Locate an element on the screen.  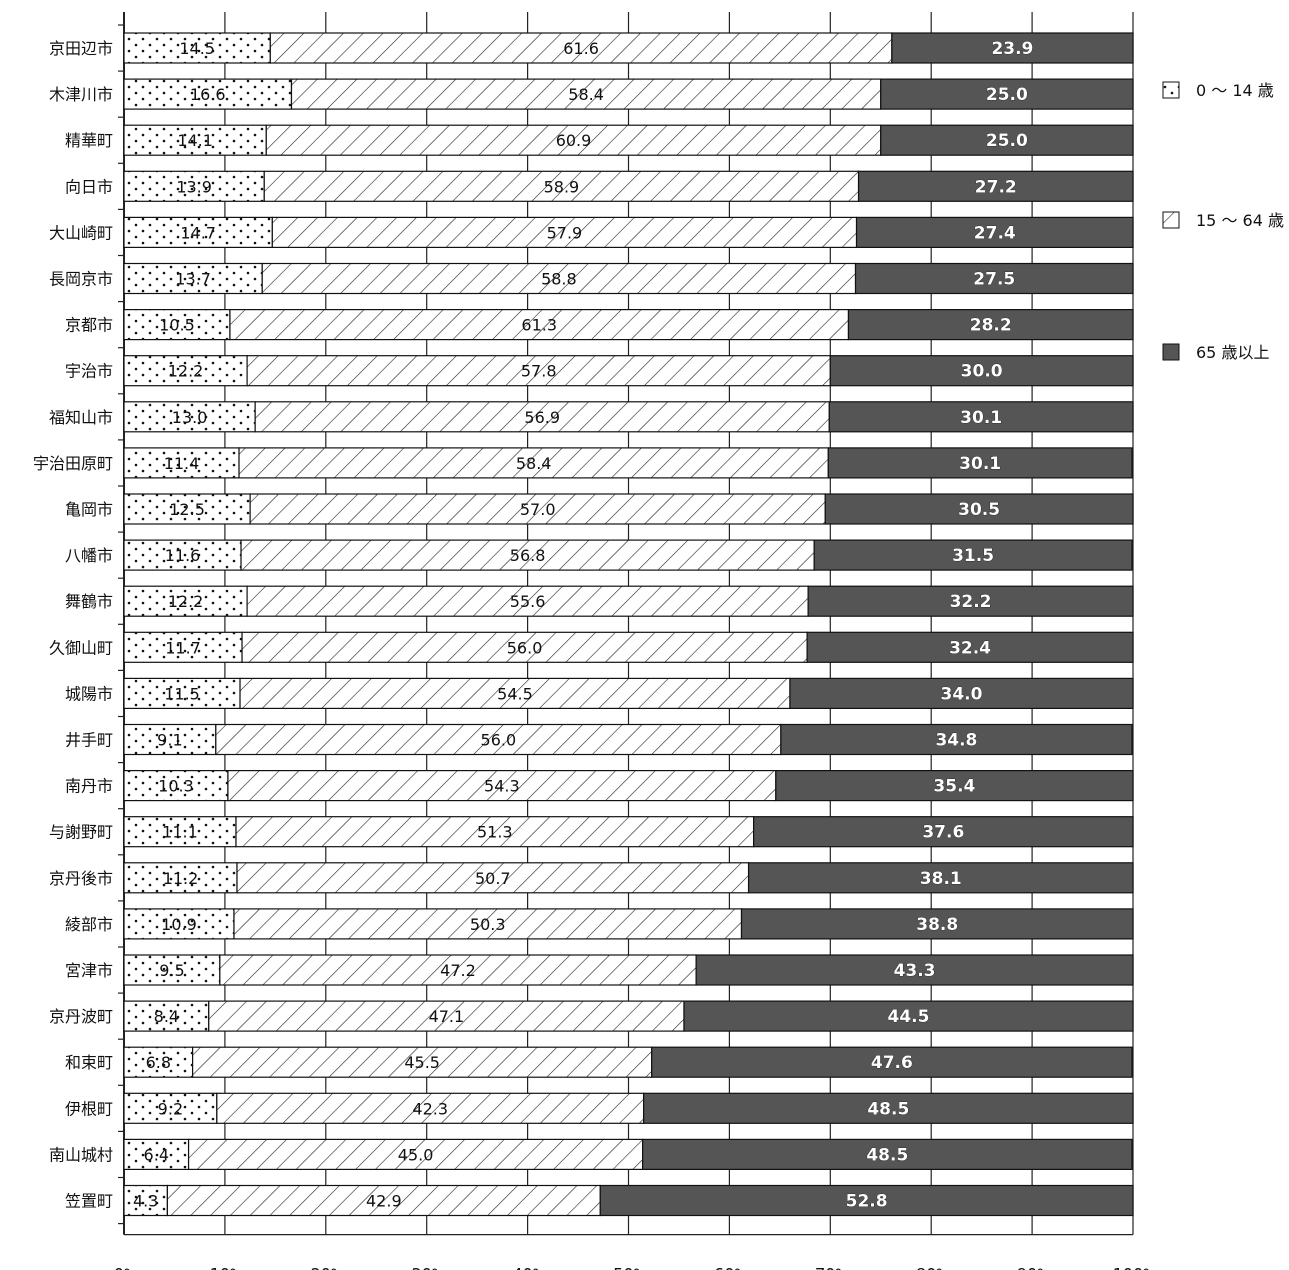
category-label: 伊根町 is located at coordinates (89, 1108).